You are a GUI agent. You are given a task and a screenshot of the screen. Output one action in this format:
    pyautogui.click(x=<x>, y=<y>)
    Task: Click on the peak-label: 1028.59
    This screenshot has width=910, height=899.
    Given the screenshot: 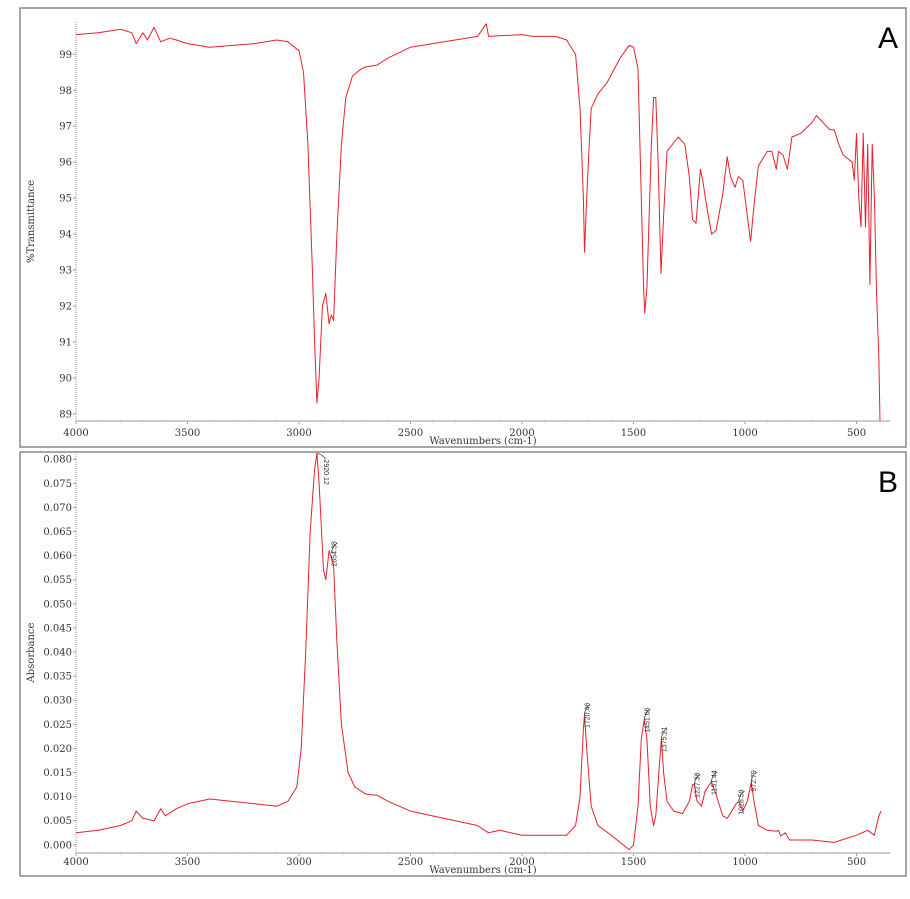 What is the action you would take?
    pyautogui.click(x=742, y=801)
    